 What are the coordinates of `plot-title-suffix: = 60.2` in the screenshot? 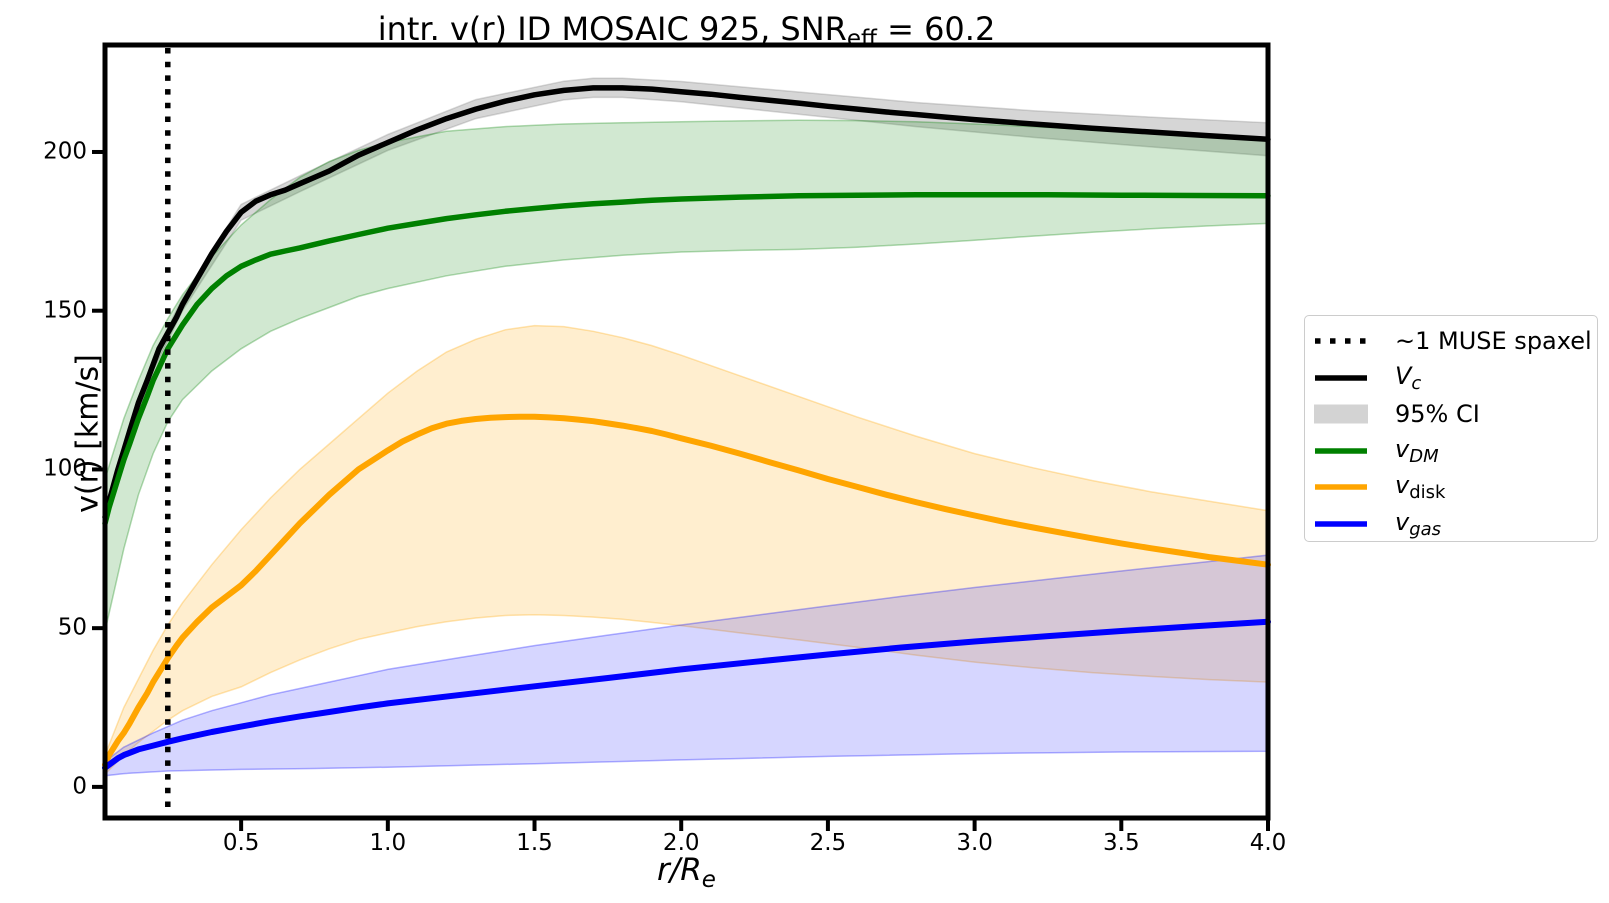 It's located at (936, 29).